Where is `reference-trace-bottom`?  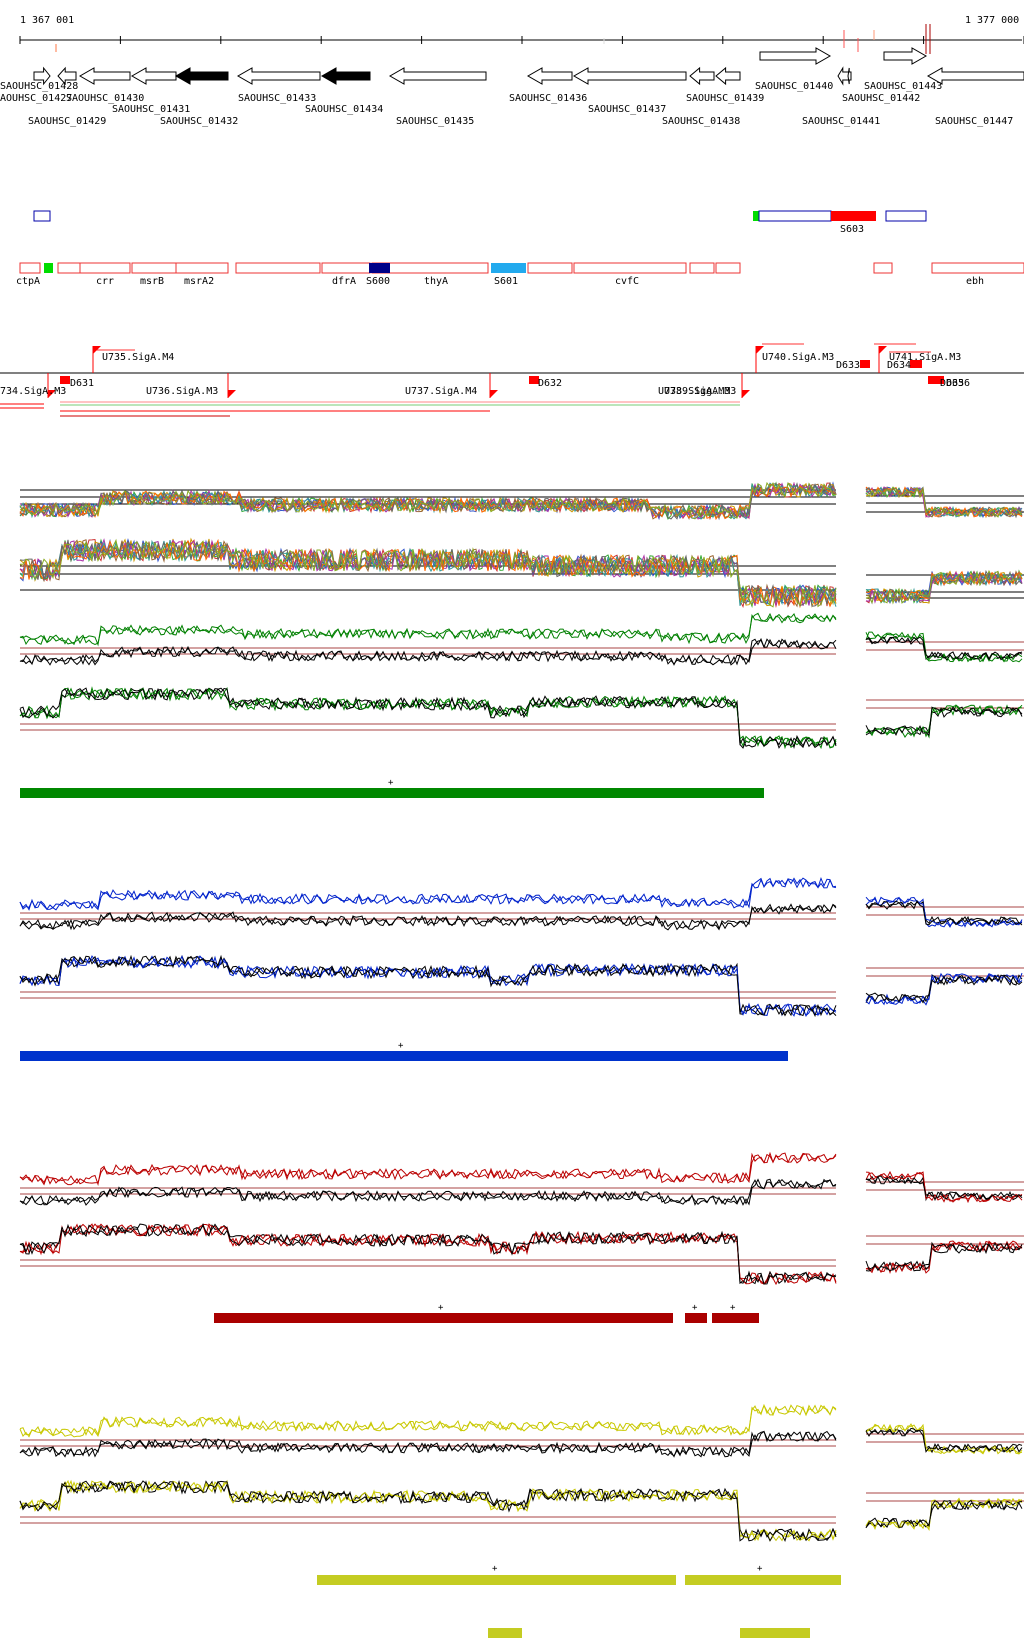 reference-trace-bottom is located at coordinates (944, 721).